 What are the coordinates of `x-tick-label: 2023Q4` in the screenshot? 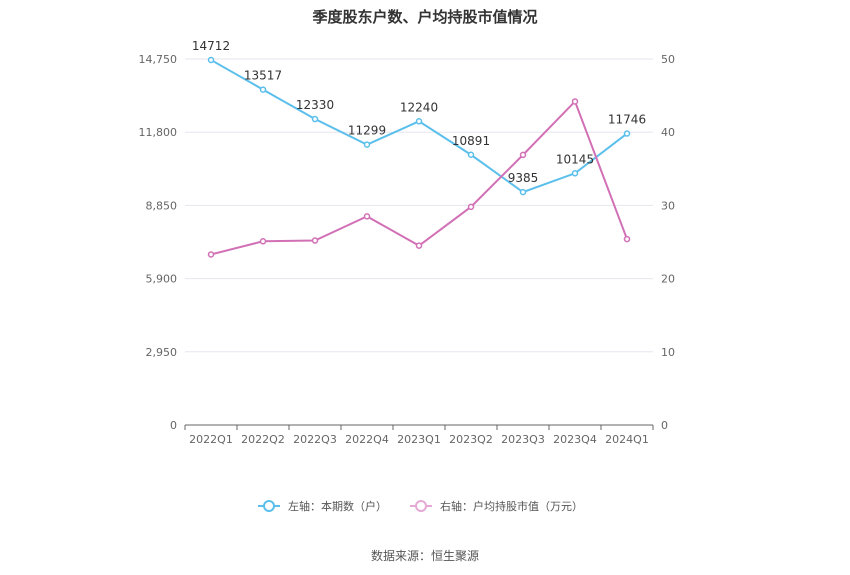 It's located at (575, 439).